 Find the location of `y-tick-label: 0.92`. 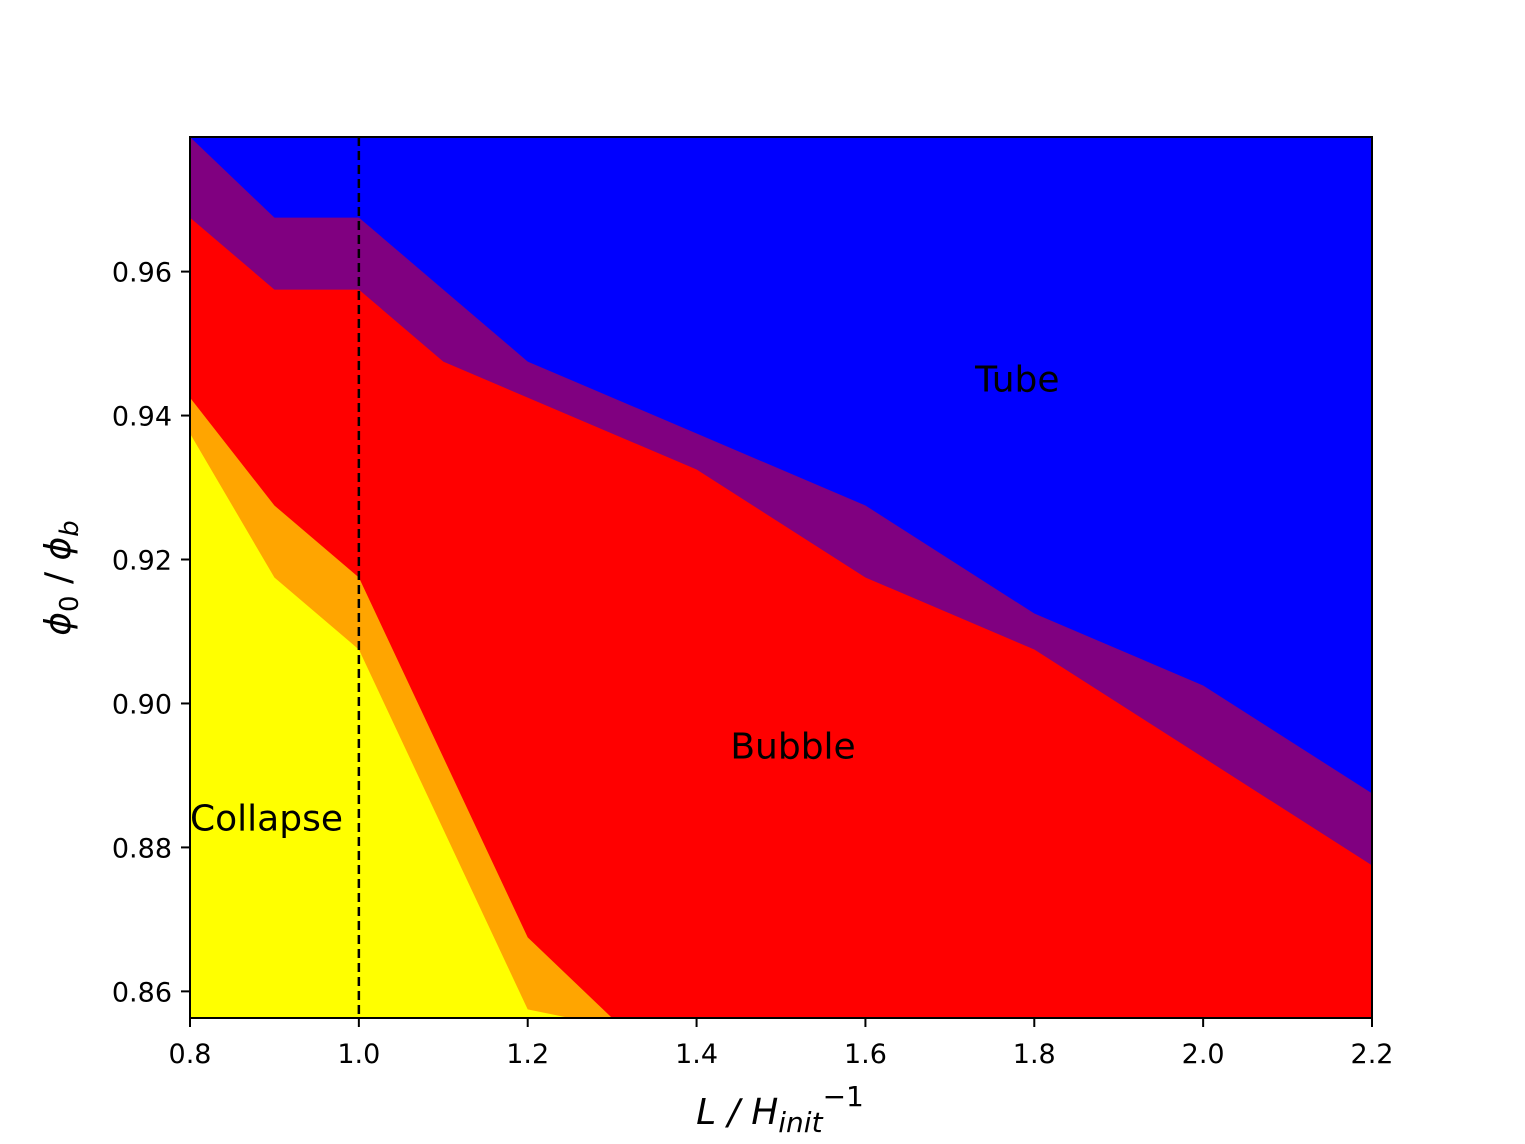

y-tick-label: 0.92 is located at coordinates (142, 561).